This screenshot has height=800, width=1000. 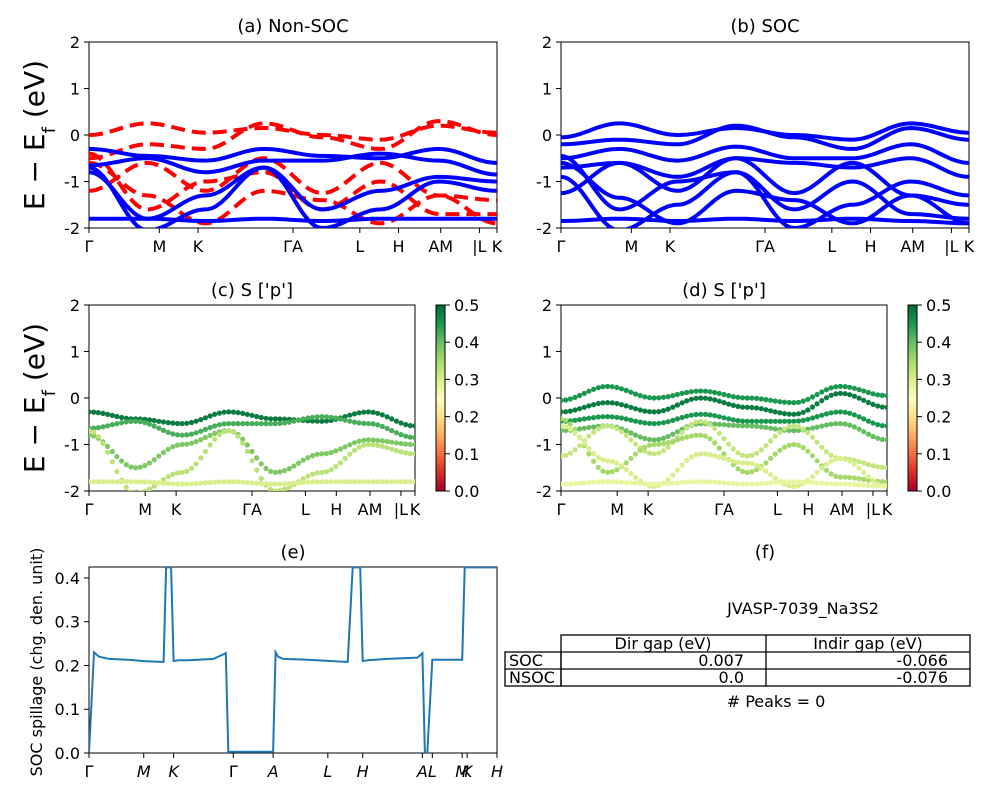 I want to click on panel-d-points, so click(x=724, y=436).